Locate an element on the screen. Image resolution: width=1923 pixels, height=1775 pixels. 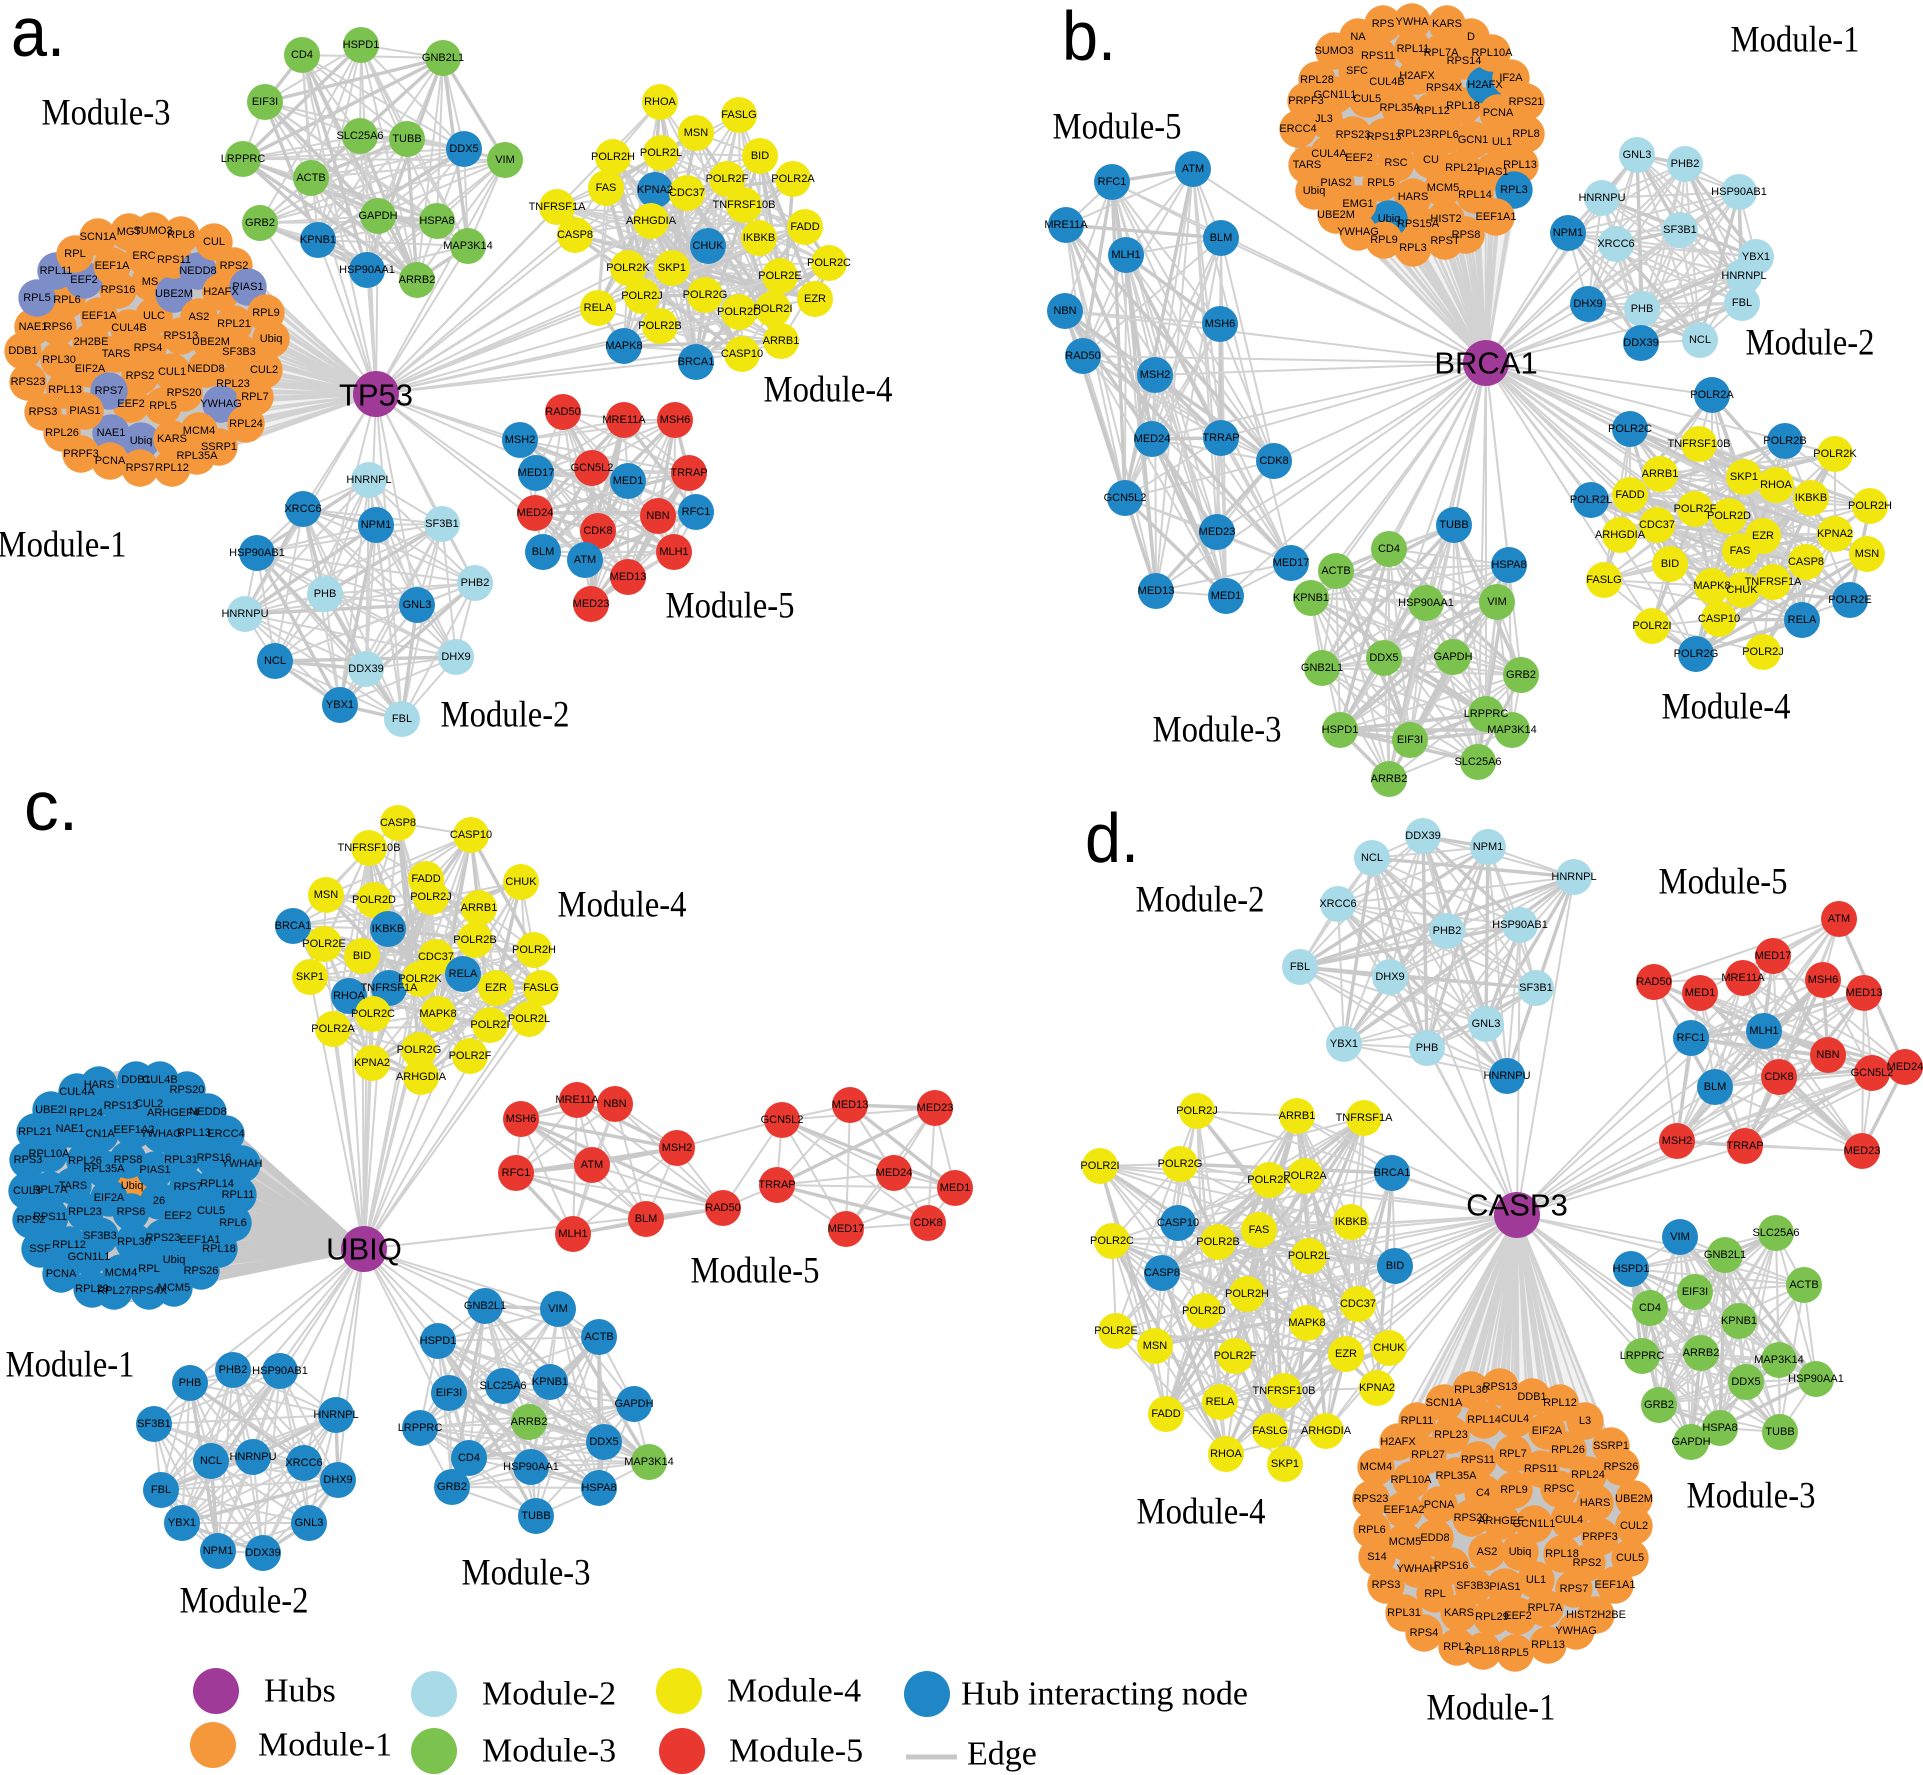
svg-text: UBE2M is located at coordinates (1336, 215).